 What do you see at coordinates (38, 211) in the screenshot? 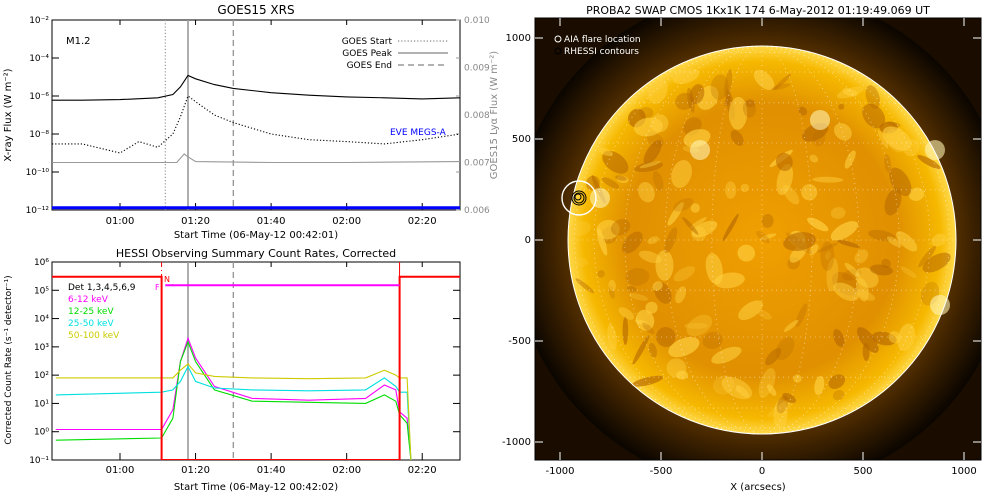
I see `goes-y-tick-label: 10⁻¹²` at bounding box center [38, 211].